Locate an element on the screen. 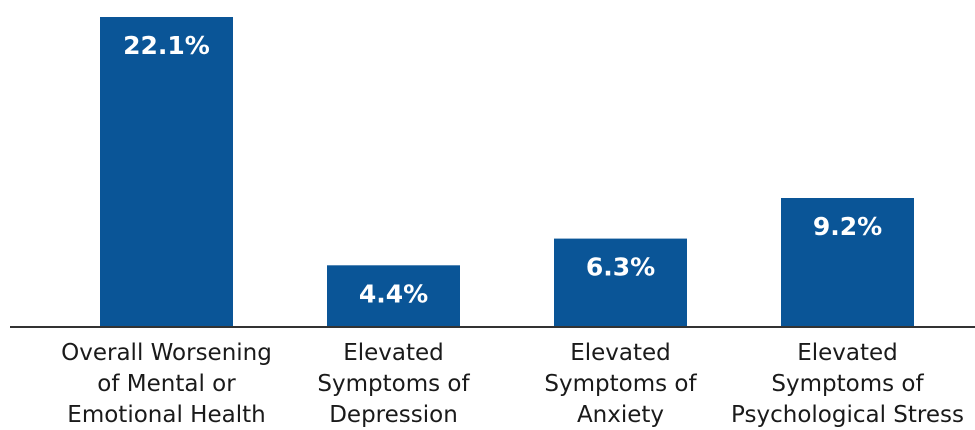 The width and height of the screenshot is (975, 430). bar-value-label: 22.1% is located at coordinates (166, 45).